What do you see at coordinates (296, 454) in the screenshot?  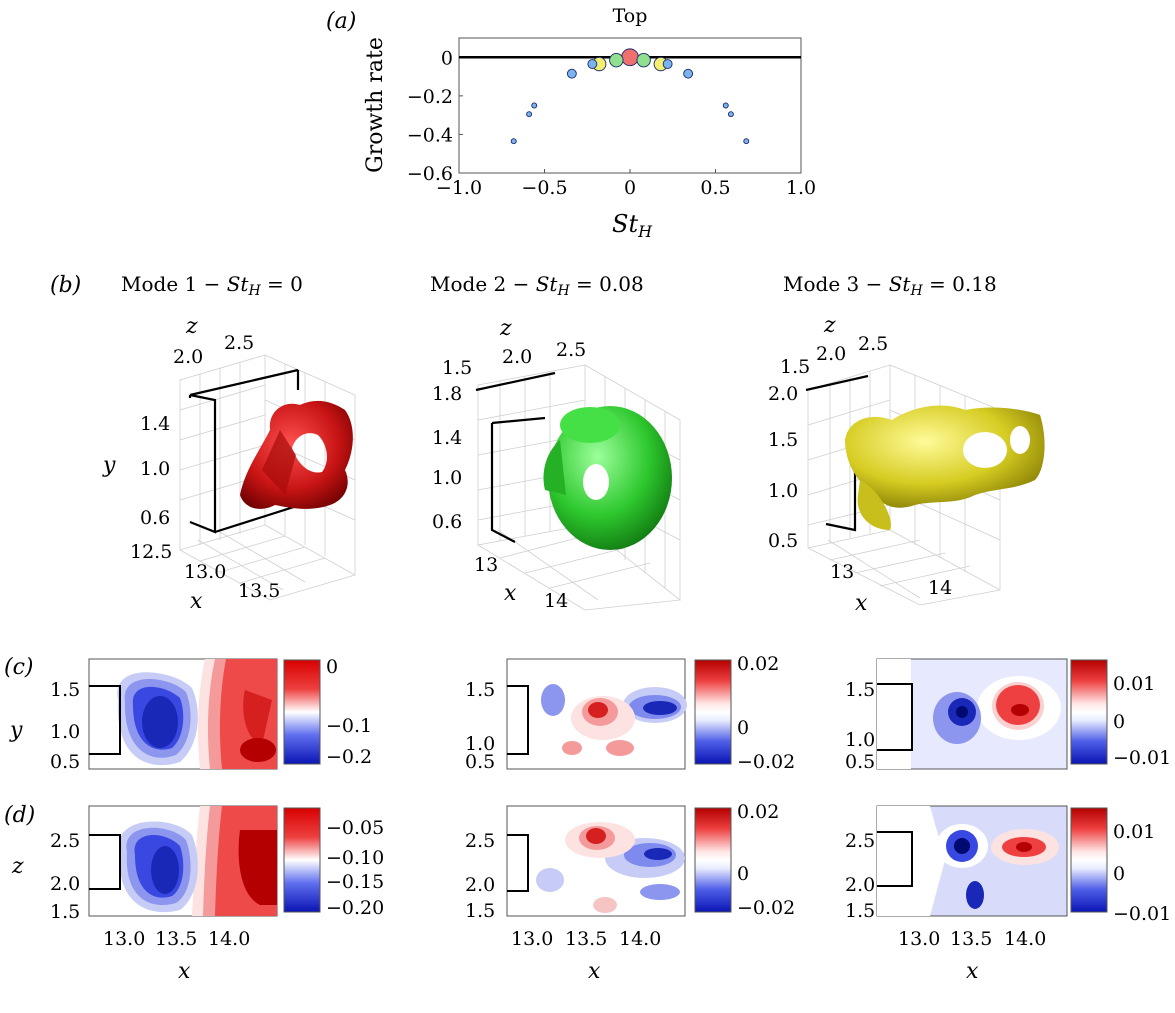 I see `mode-1-isosurface` at bounding box center [296, 454].